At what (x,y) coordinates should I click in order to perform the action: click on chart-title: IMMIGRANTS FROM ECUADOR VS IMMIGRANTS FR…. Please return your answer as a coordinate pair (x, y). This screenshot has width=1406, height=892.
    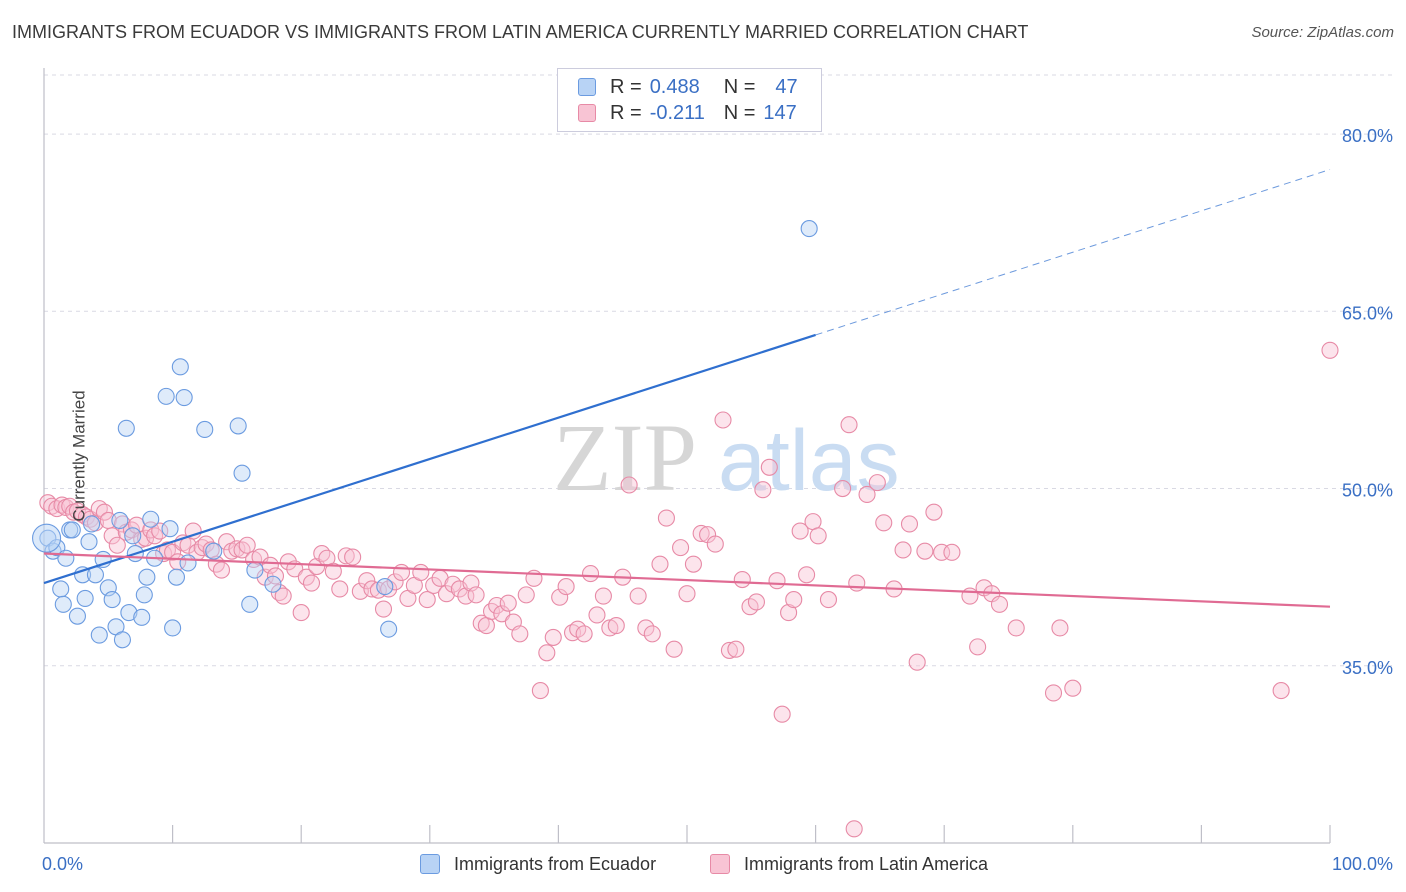
    Looking at the image, I should click on (520, 32).